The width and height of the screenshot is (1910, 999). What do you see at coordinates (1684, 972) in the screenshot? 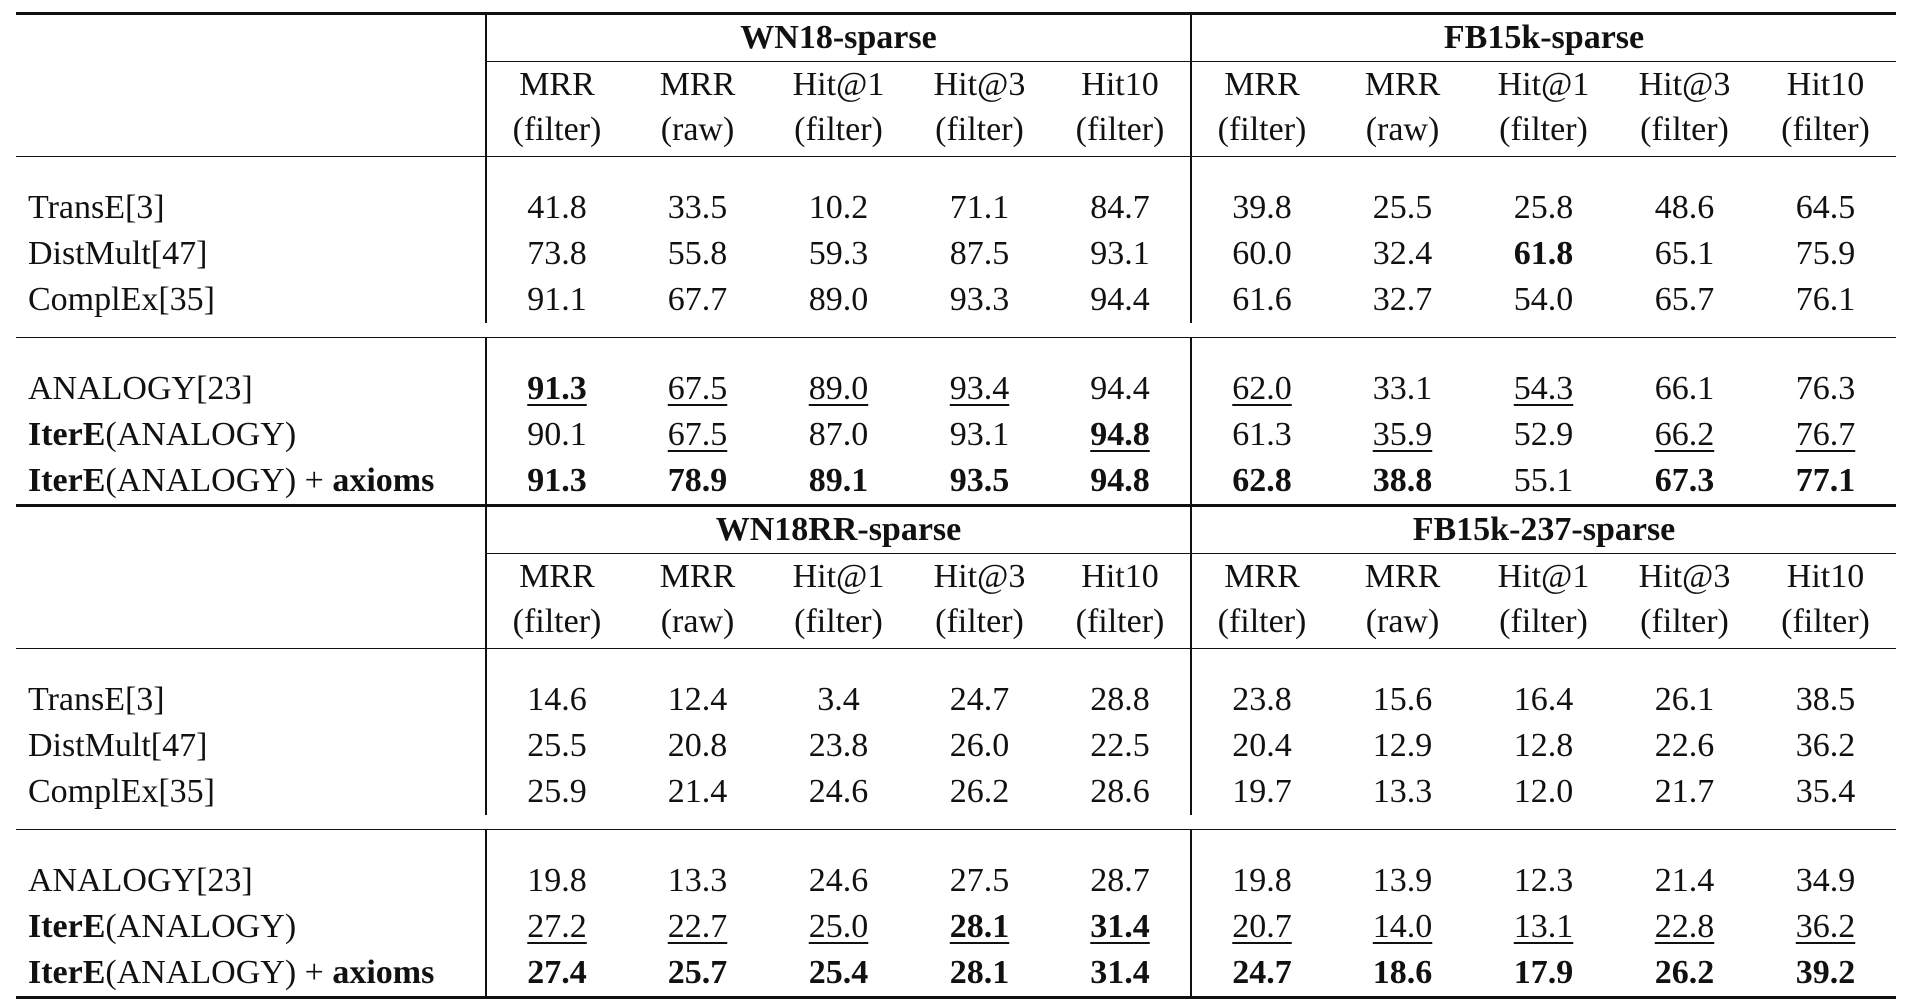
I see `cell-value: 26.2` at bounding box center [1684, 972].